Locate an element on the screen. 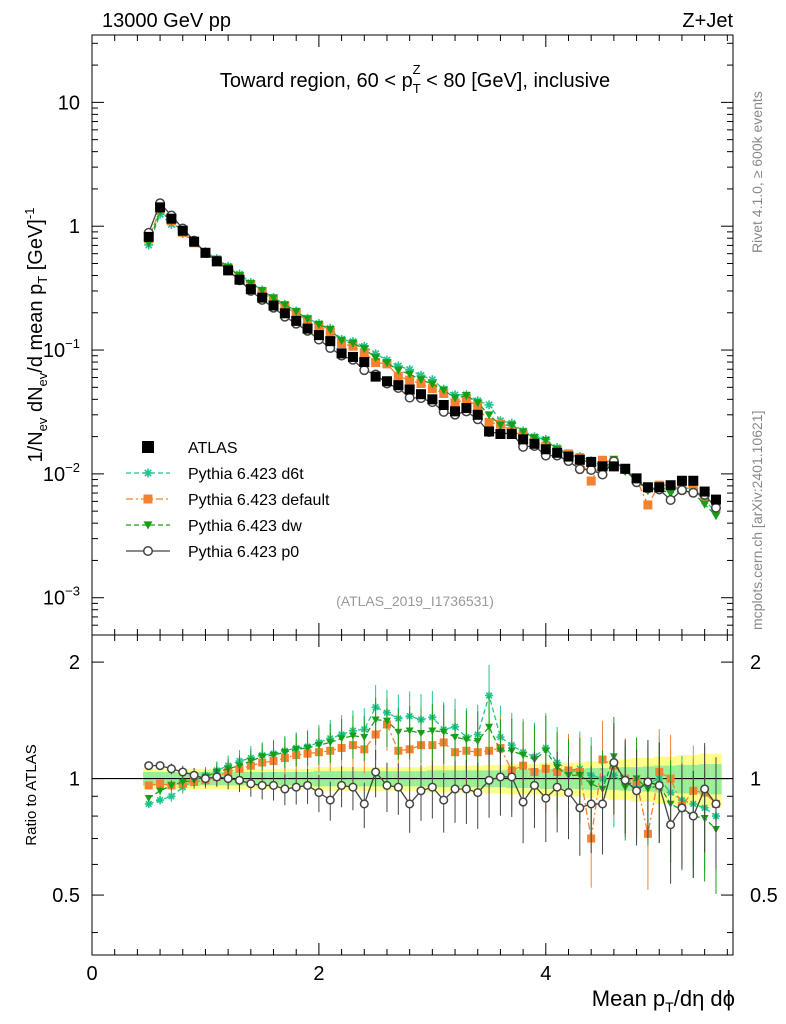 This screenshot has height=1024, width=786. ratio-tick-label-right: 2 is located at coordinates (755, 663).